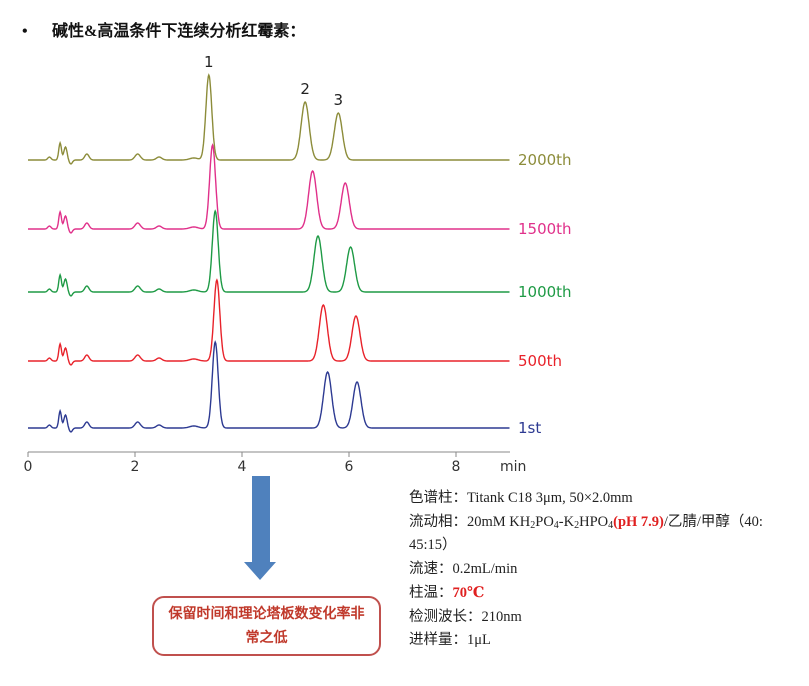 The height and width of the screenshot is (686, 809). I want to click on conclusion-box: 保留时间和理论塔板数变化率非常之低, so click(266, 626).